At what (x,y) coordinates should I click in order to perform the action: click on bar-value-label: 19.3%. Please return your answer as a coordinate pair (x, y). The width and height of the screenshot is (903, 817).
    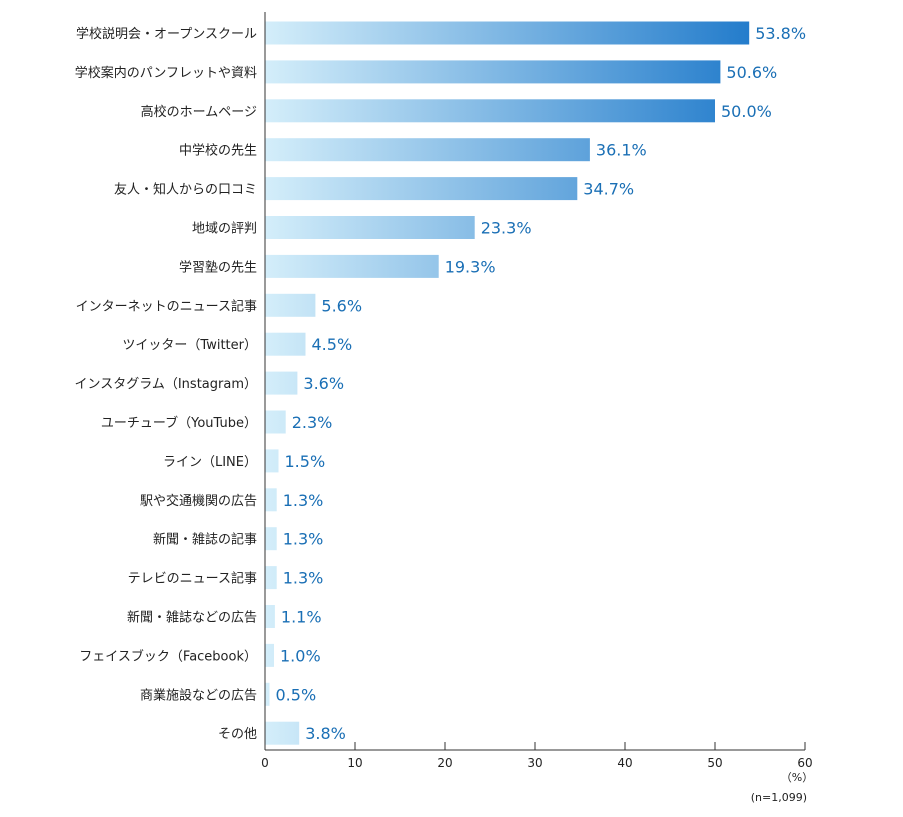
    Looking at the image, I should click on (470, 266).